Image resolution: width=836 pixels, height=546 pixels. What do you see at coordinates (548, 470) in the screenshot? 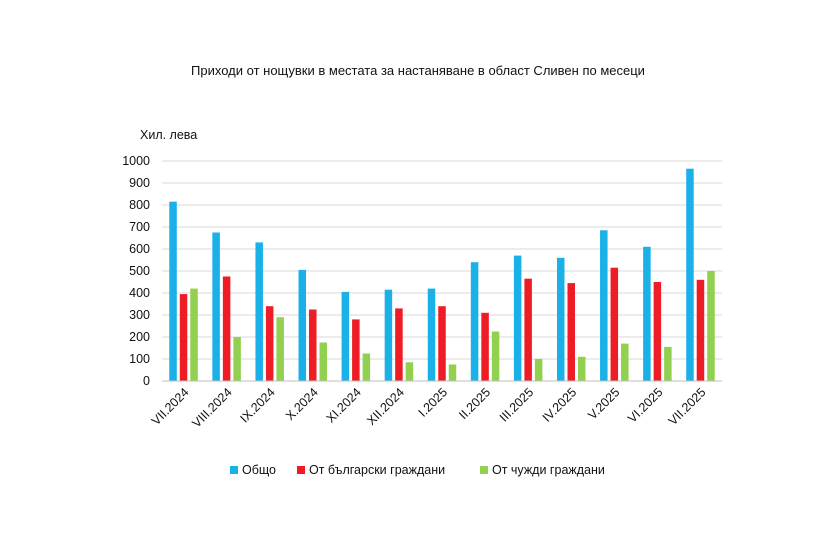
I see `legend-label: От чужди граждани` at bounding box center [548, 470].